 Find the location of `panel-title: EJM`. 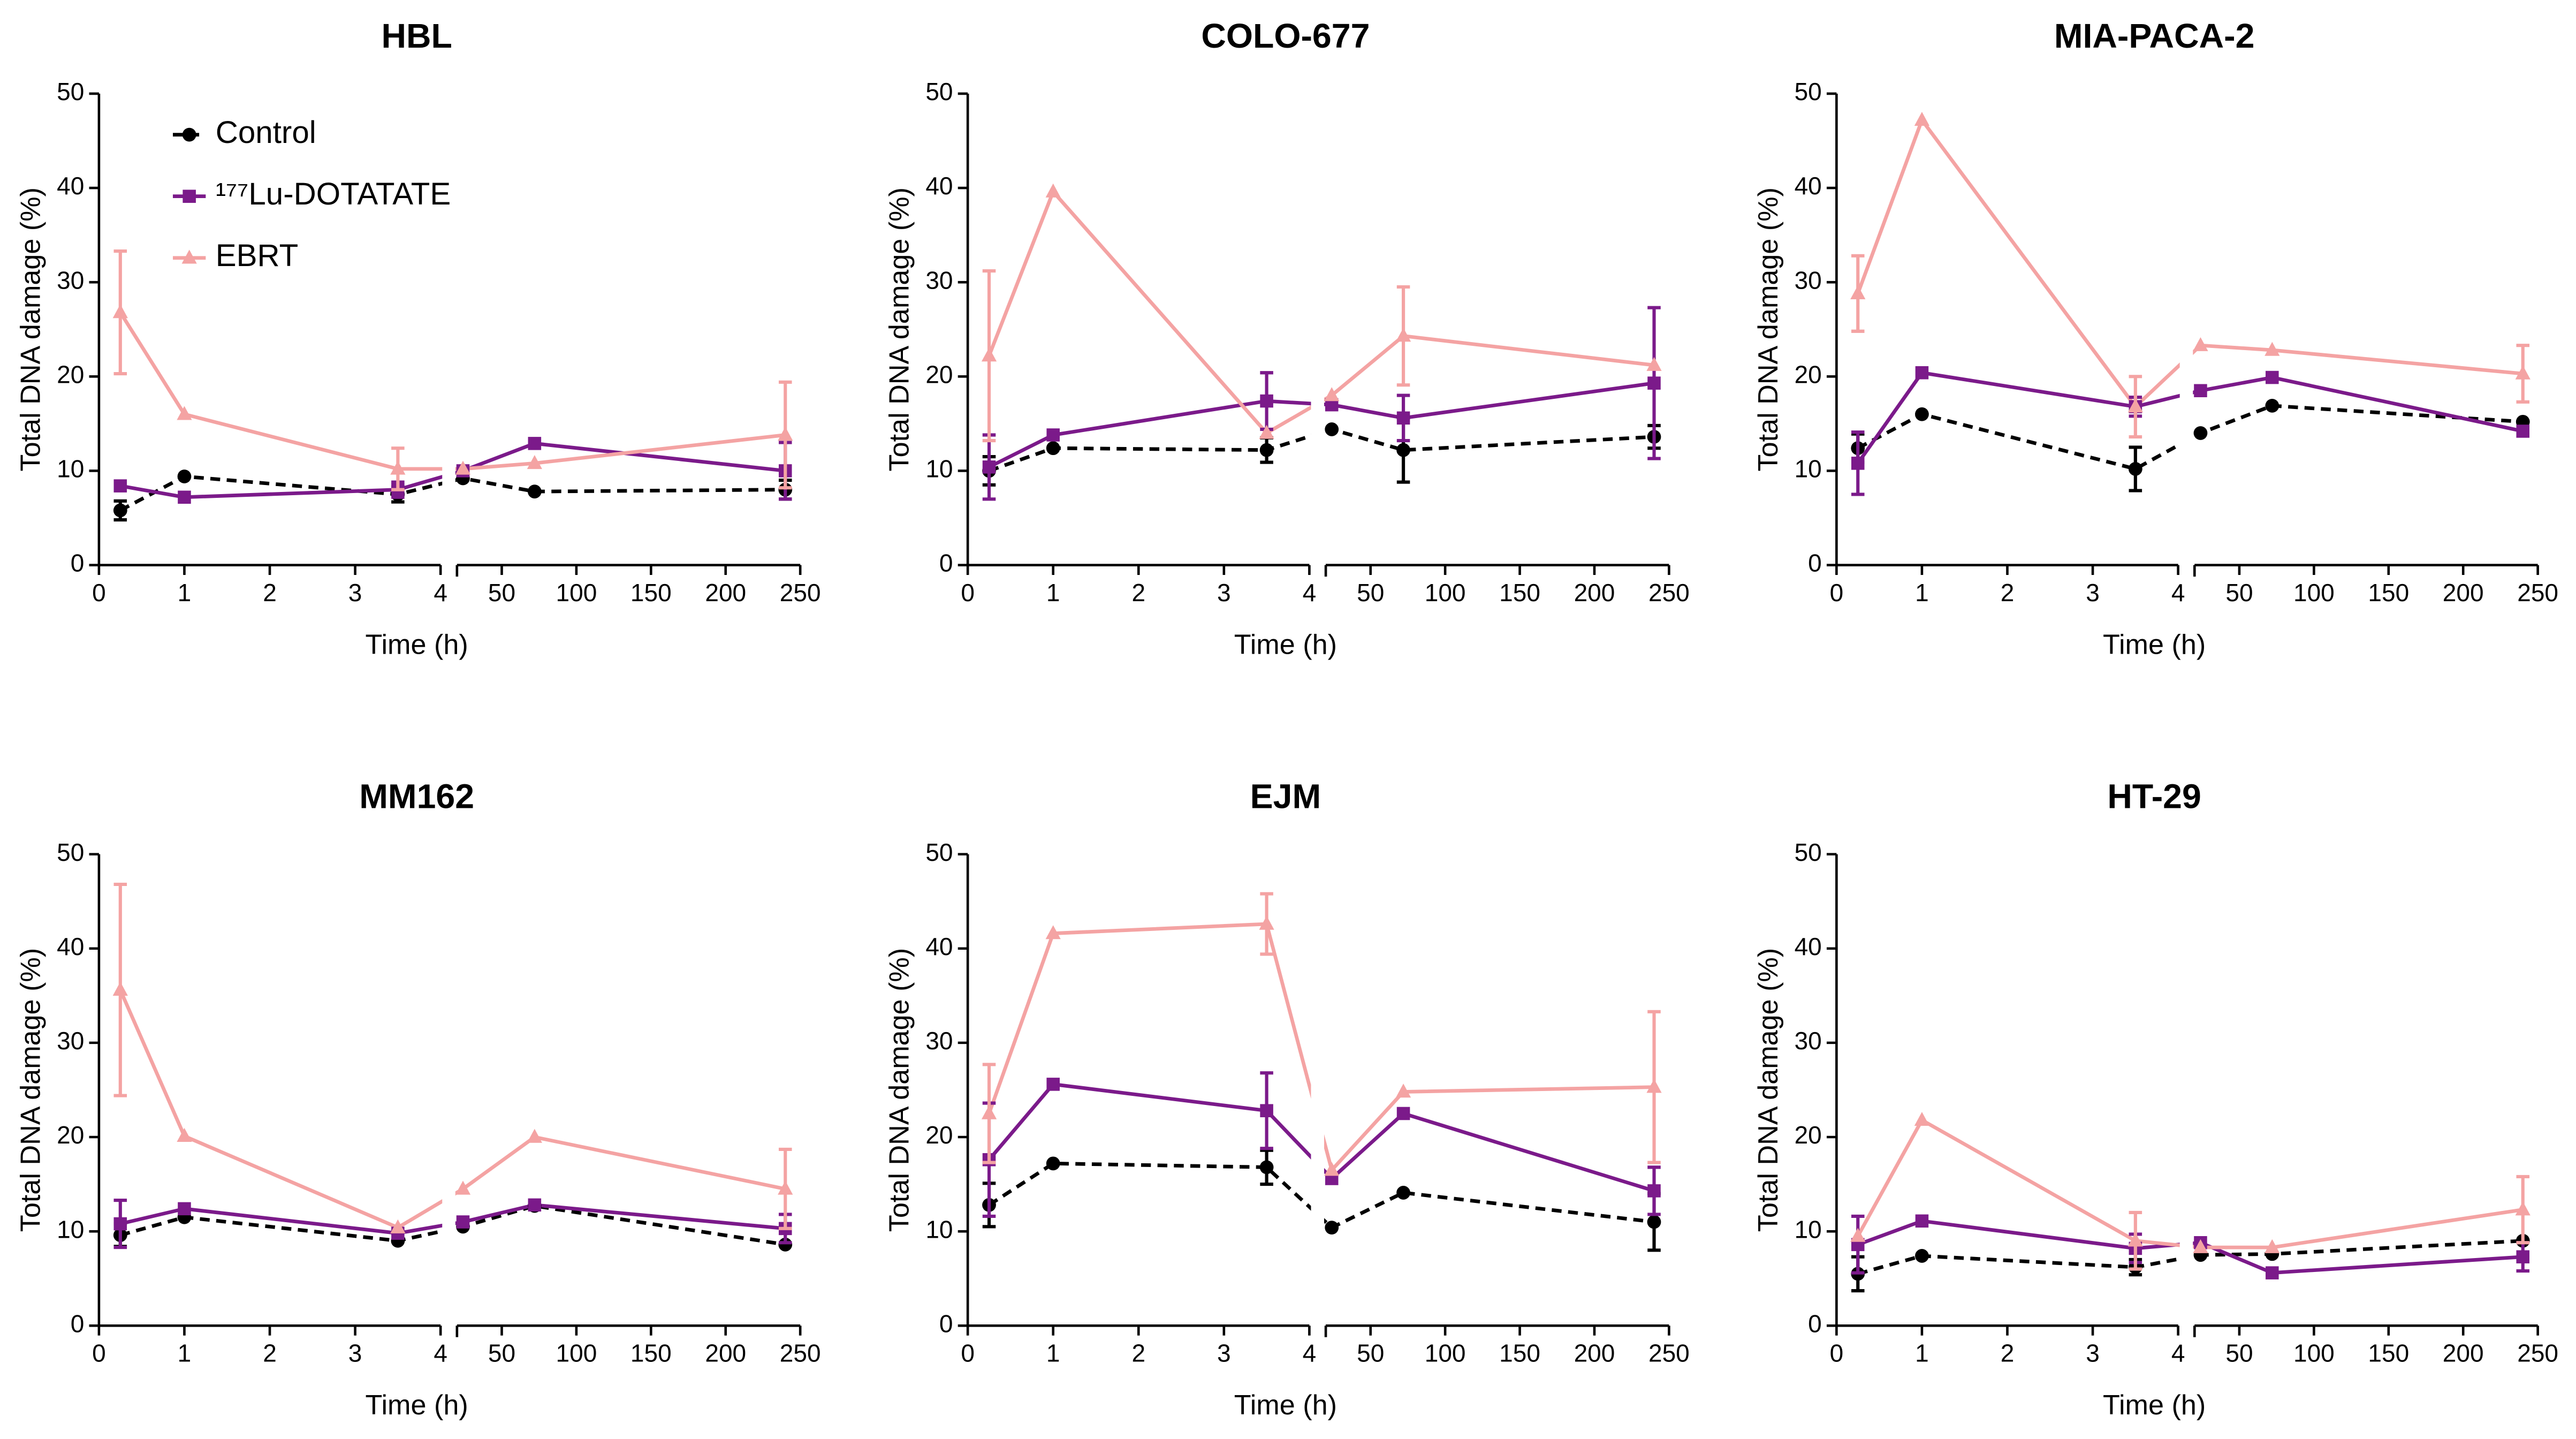

panel-title: EJM is located at coordinates (1285, 796).